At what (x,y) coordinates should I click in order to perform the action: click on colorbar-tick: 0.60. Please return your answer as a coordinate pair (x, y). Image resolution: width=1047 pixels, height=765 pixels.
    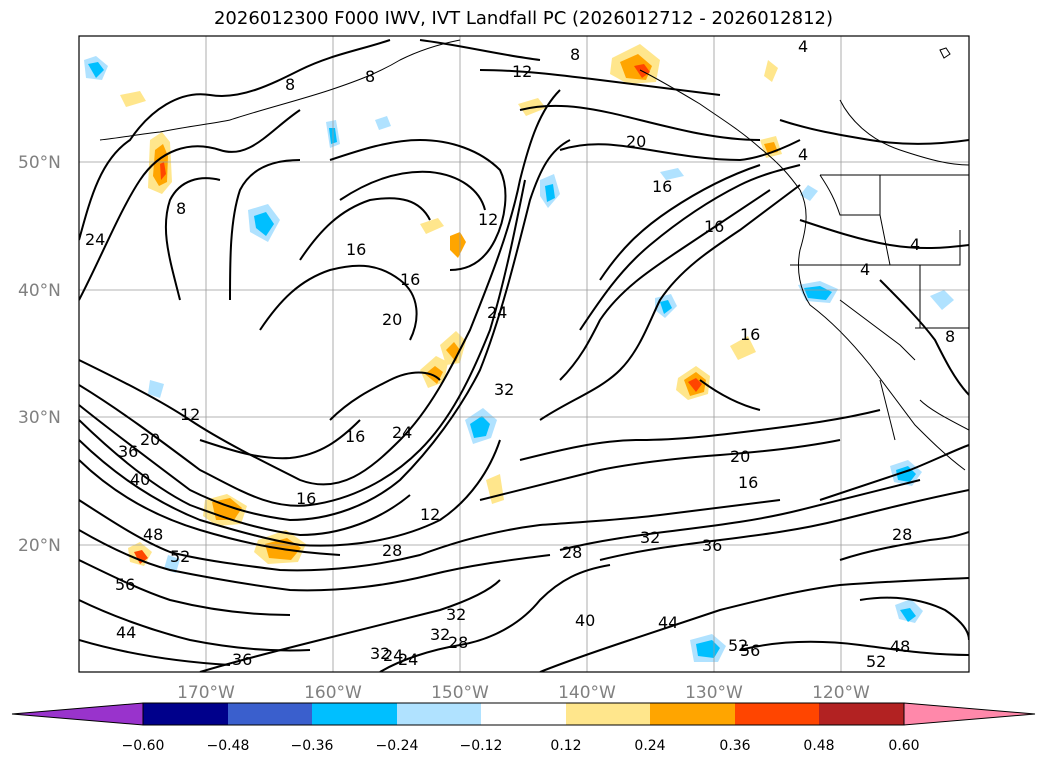
    Looking at the image, I should click on (903, 746).